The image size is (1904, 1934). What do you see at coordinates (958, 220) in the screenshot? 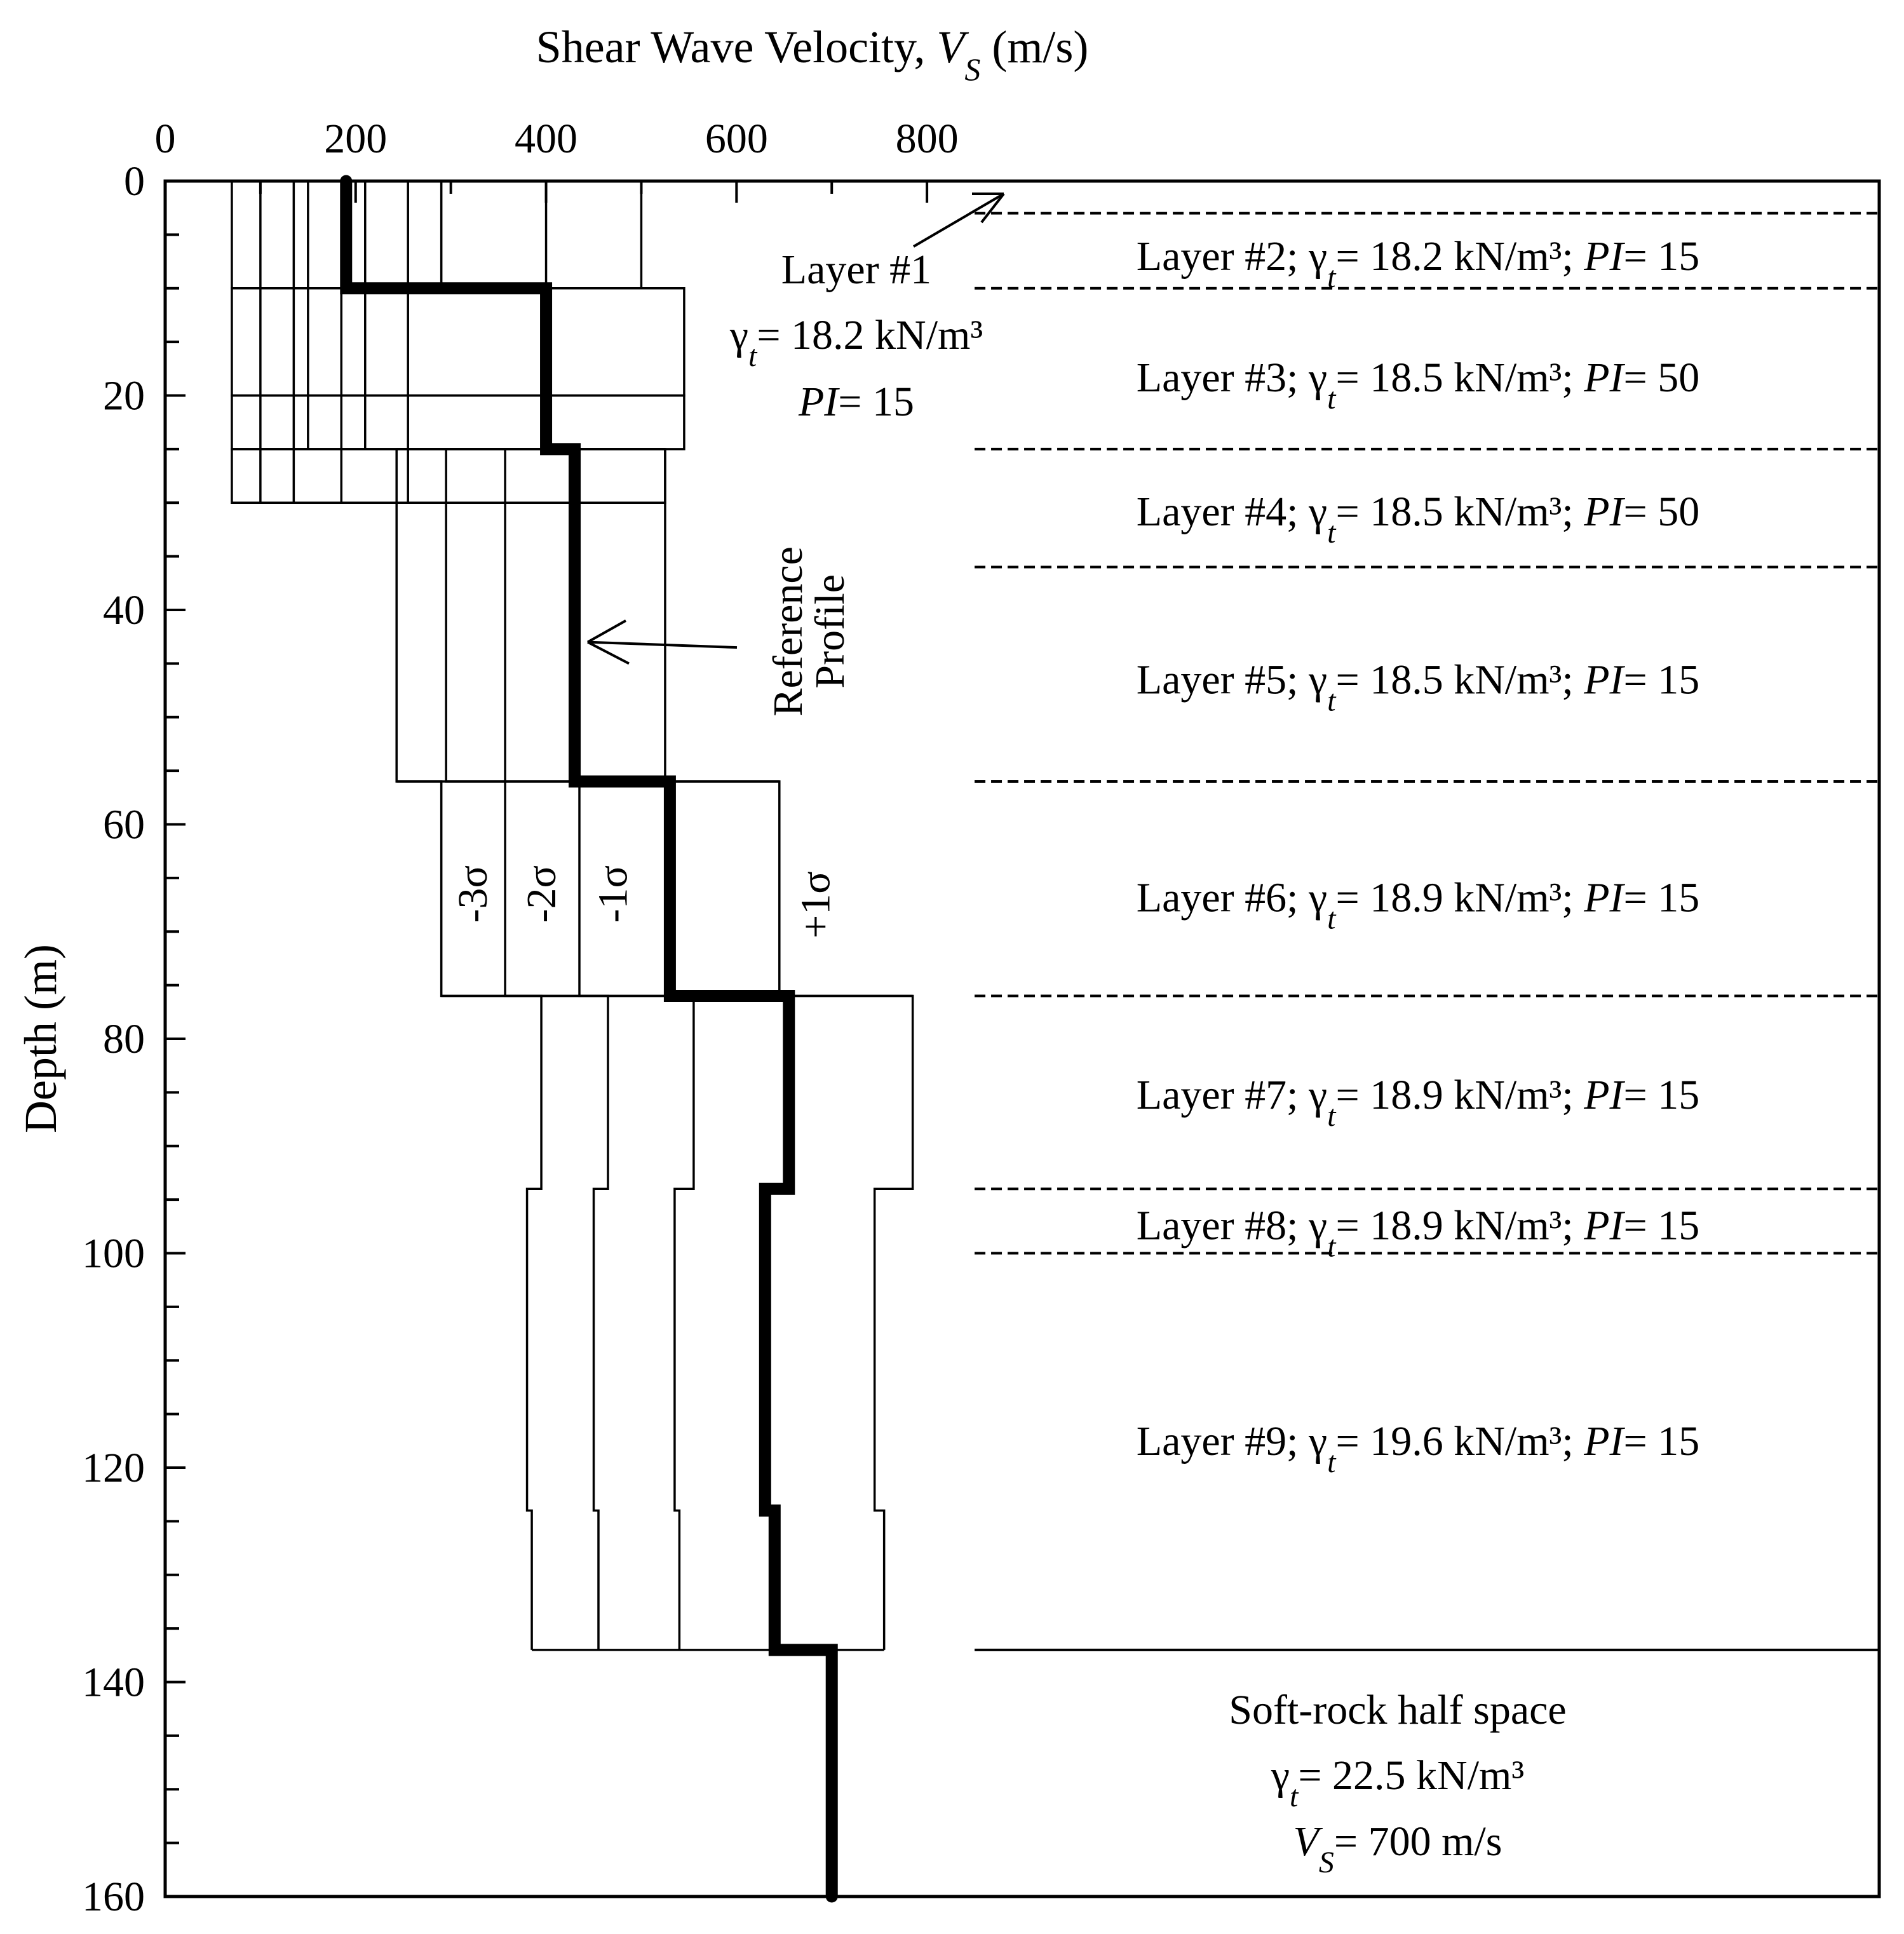
I see `layer1-arrow-shaft` at bounding box center [958, 220].